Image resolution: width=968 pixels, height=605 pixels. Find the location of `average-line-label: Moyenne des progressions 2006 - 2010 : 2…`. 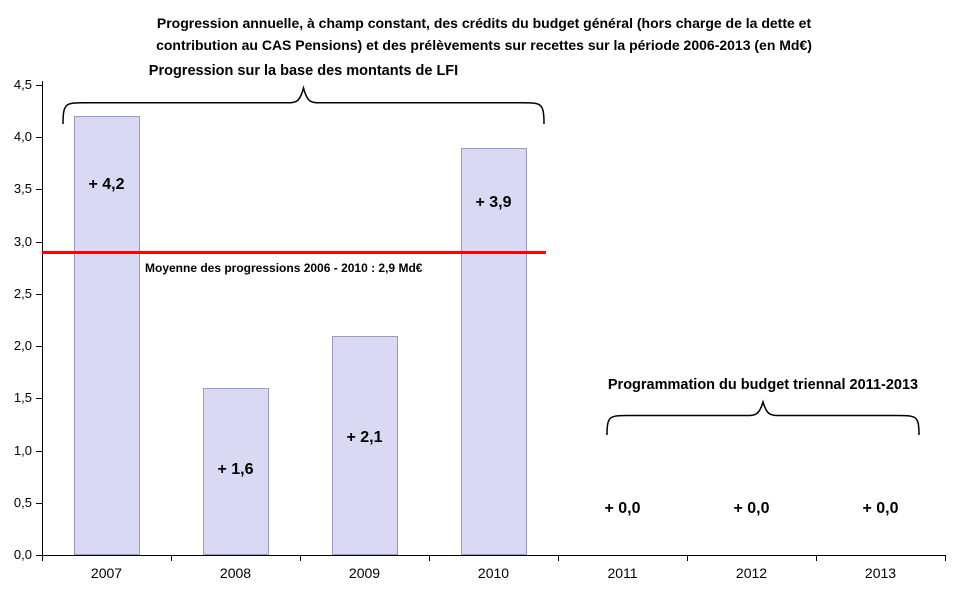

average-line-label: Moyenne des progressions 2006 - 2010 : 2… is located at coordinates (284, 268).